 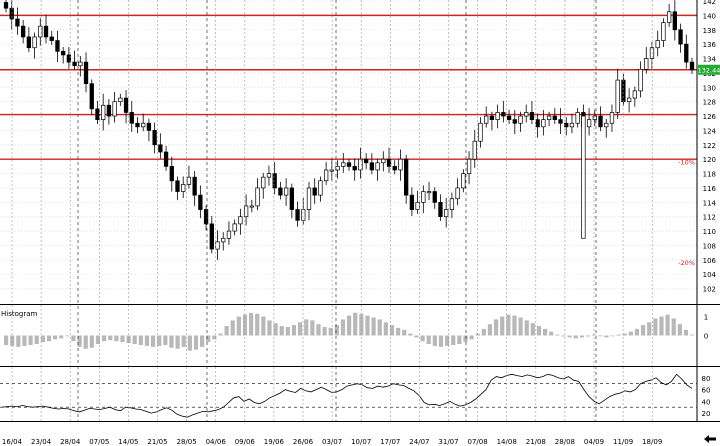 What do you see at coordinates (706, 402) in the screenshot?
I see `osc-y-tick-label: 40` at bounding box center [706, 402].